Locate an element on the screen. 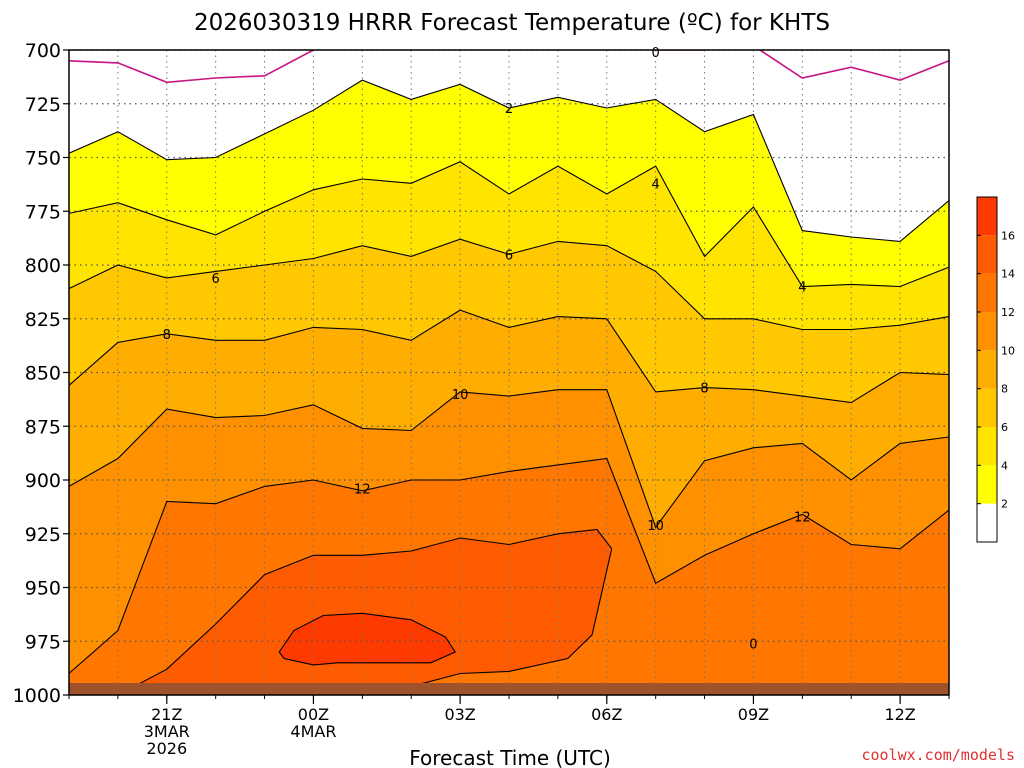 The width and height of the screenshot is (1024, 768). y-tick-label: 975 is located at coordinates (43, 642).